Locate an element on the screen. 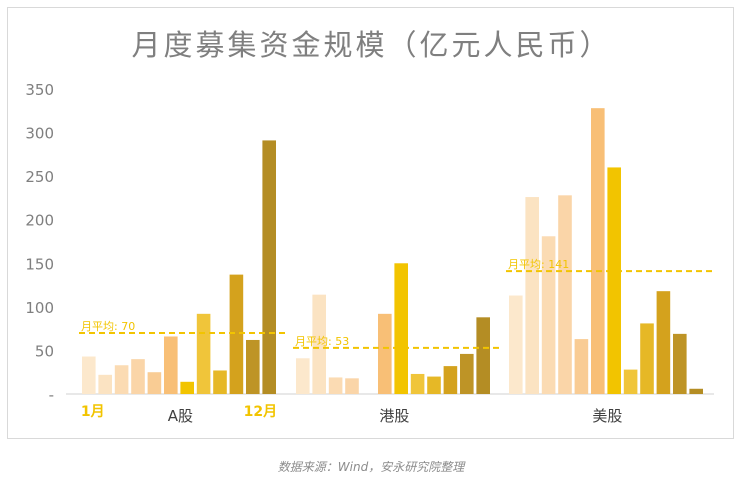 This screenshot has height=486, width=742. y-tick-label: 50 is located at coordinates (44, 351).